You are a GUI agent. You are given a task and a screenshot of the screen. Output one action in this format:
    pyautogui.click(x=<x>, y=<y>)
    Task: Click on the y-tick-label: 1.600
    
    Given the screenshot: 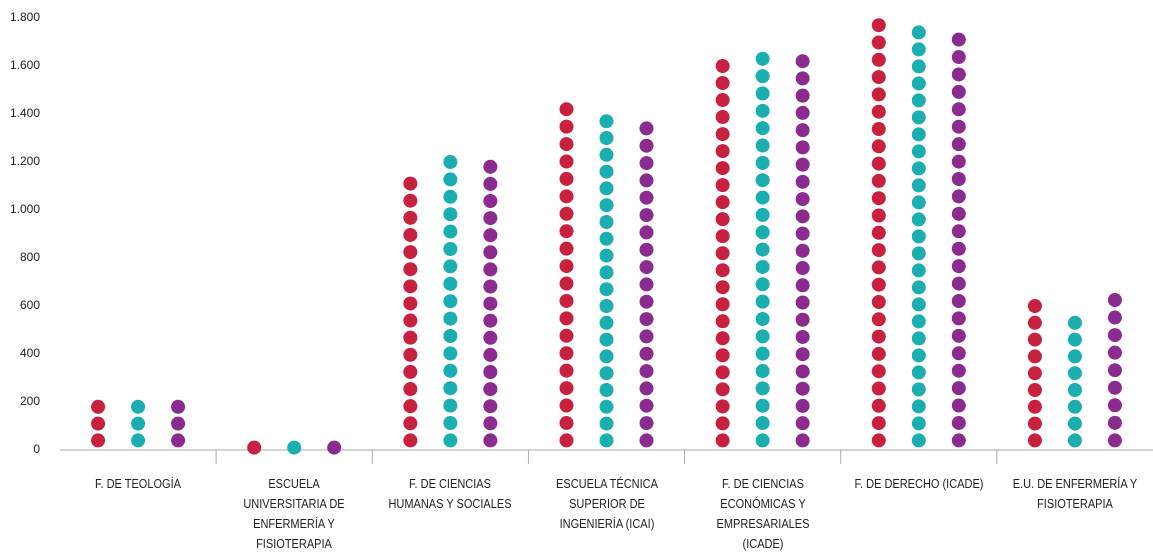 What is the action you would take?
    pyautogui.click(x=25, y=65)
    